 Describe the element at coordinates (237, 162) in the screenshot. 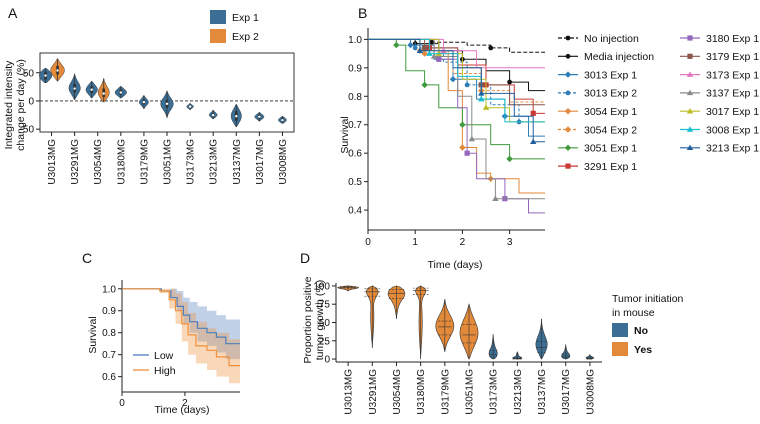

I see `panel-a-xtick-label: U3137MG` at that location.